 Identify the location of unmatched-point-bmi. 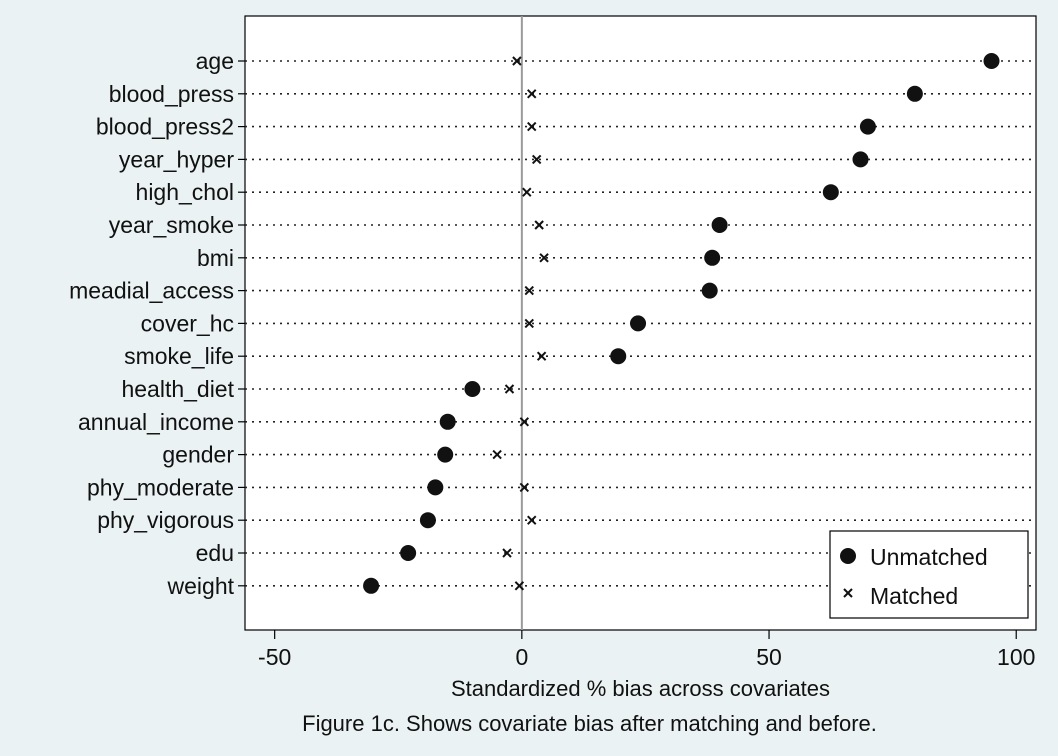
(712, 257).